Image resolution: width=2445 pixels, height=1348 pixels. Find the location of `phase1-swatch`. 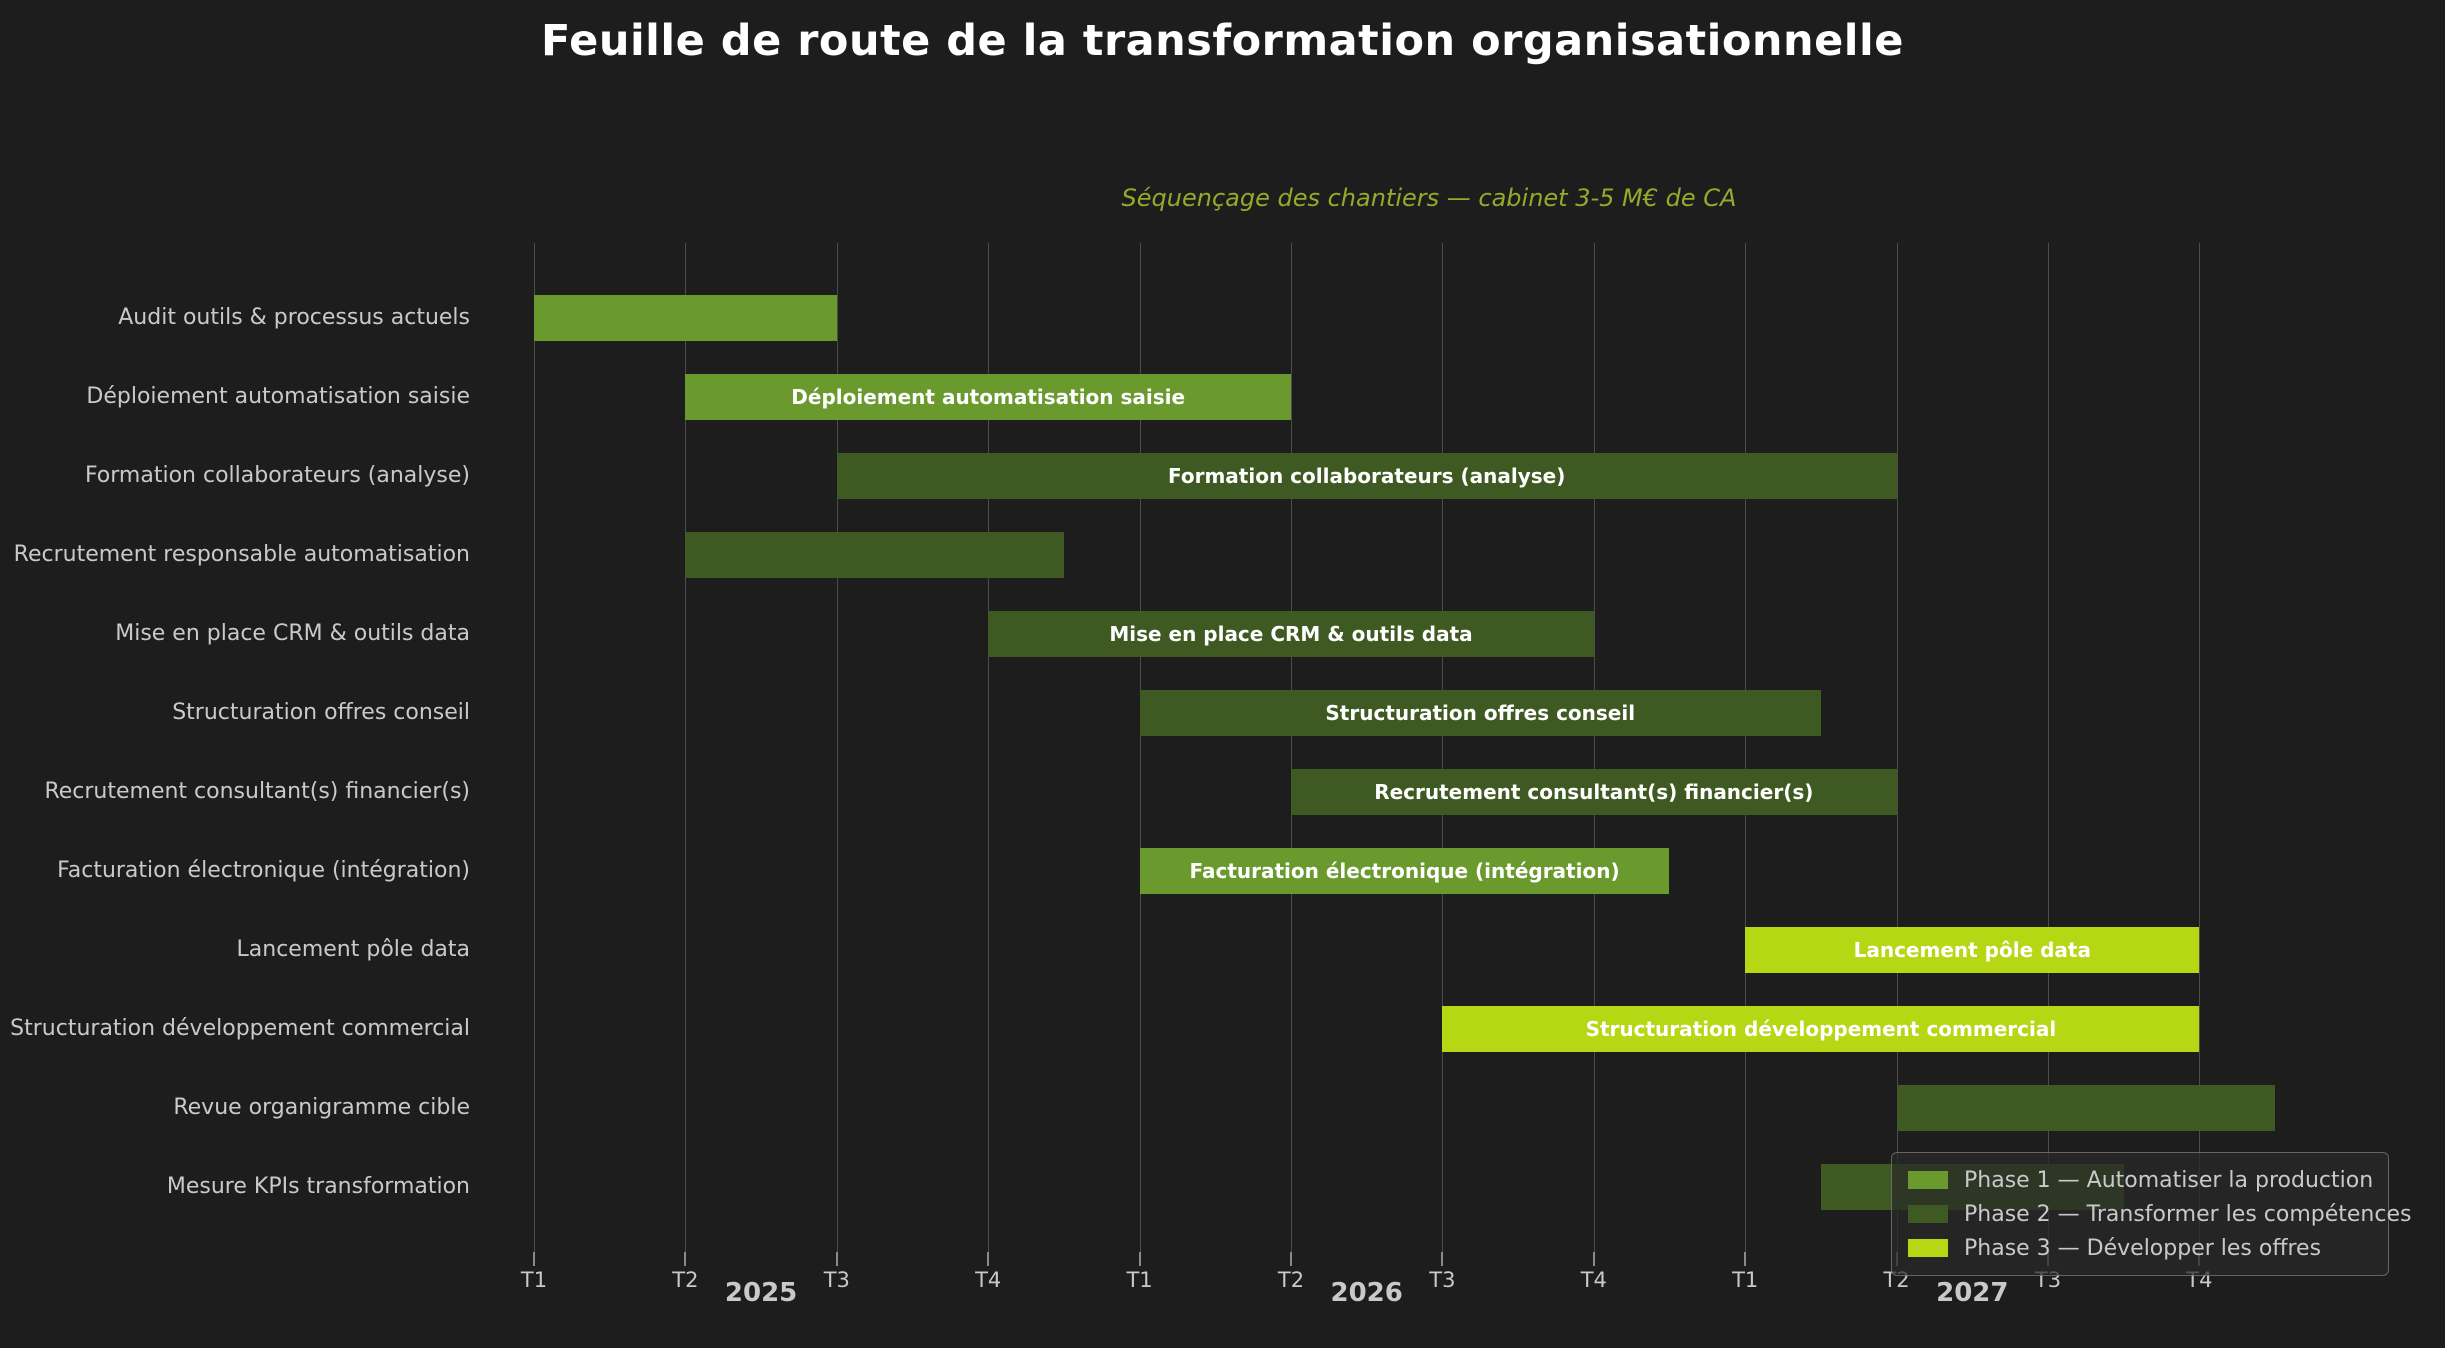

phase1-swatch is located at coordinates (1928, 1180).